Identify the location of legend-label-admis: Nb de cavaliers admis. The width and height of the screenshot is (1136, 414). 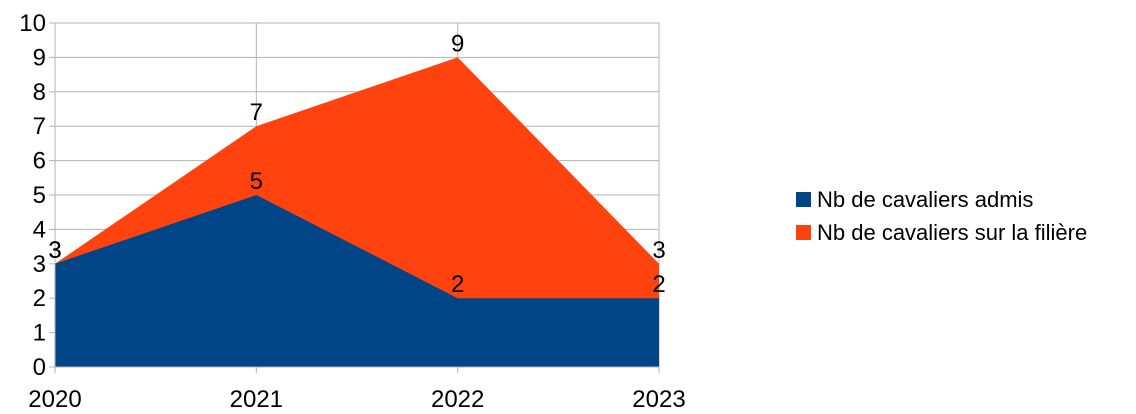
(925, 199).